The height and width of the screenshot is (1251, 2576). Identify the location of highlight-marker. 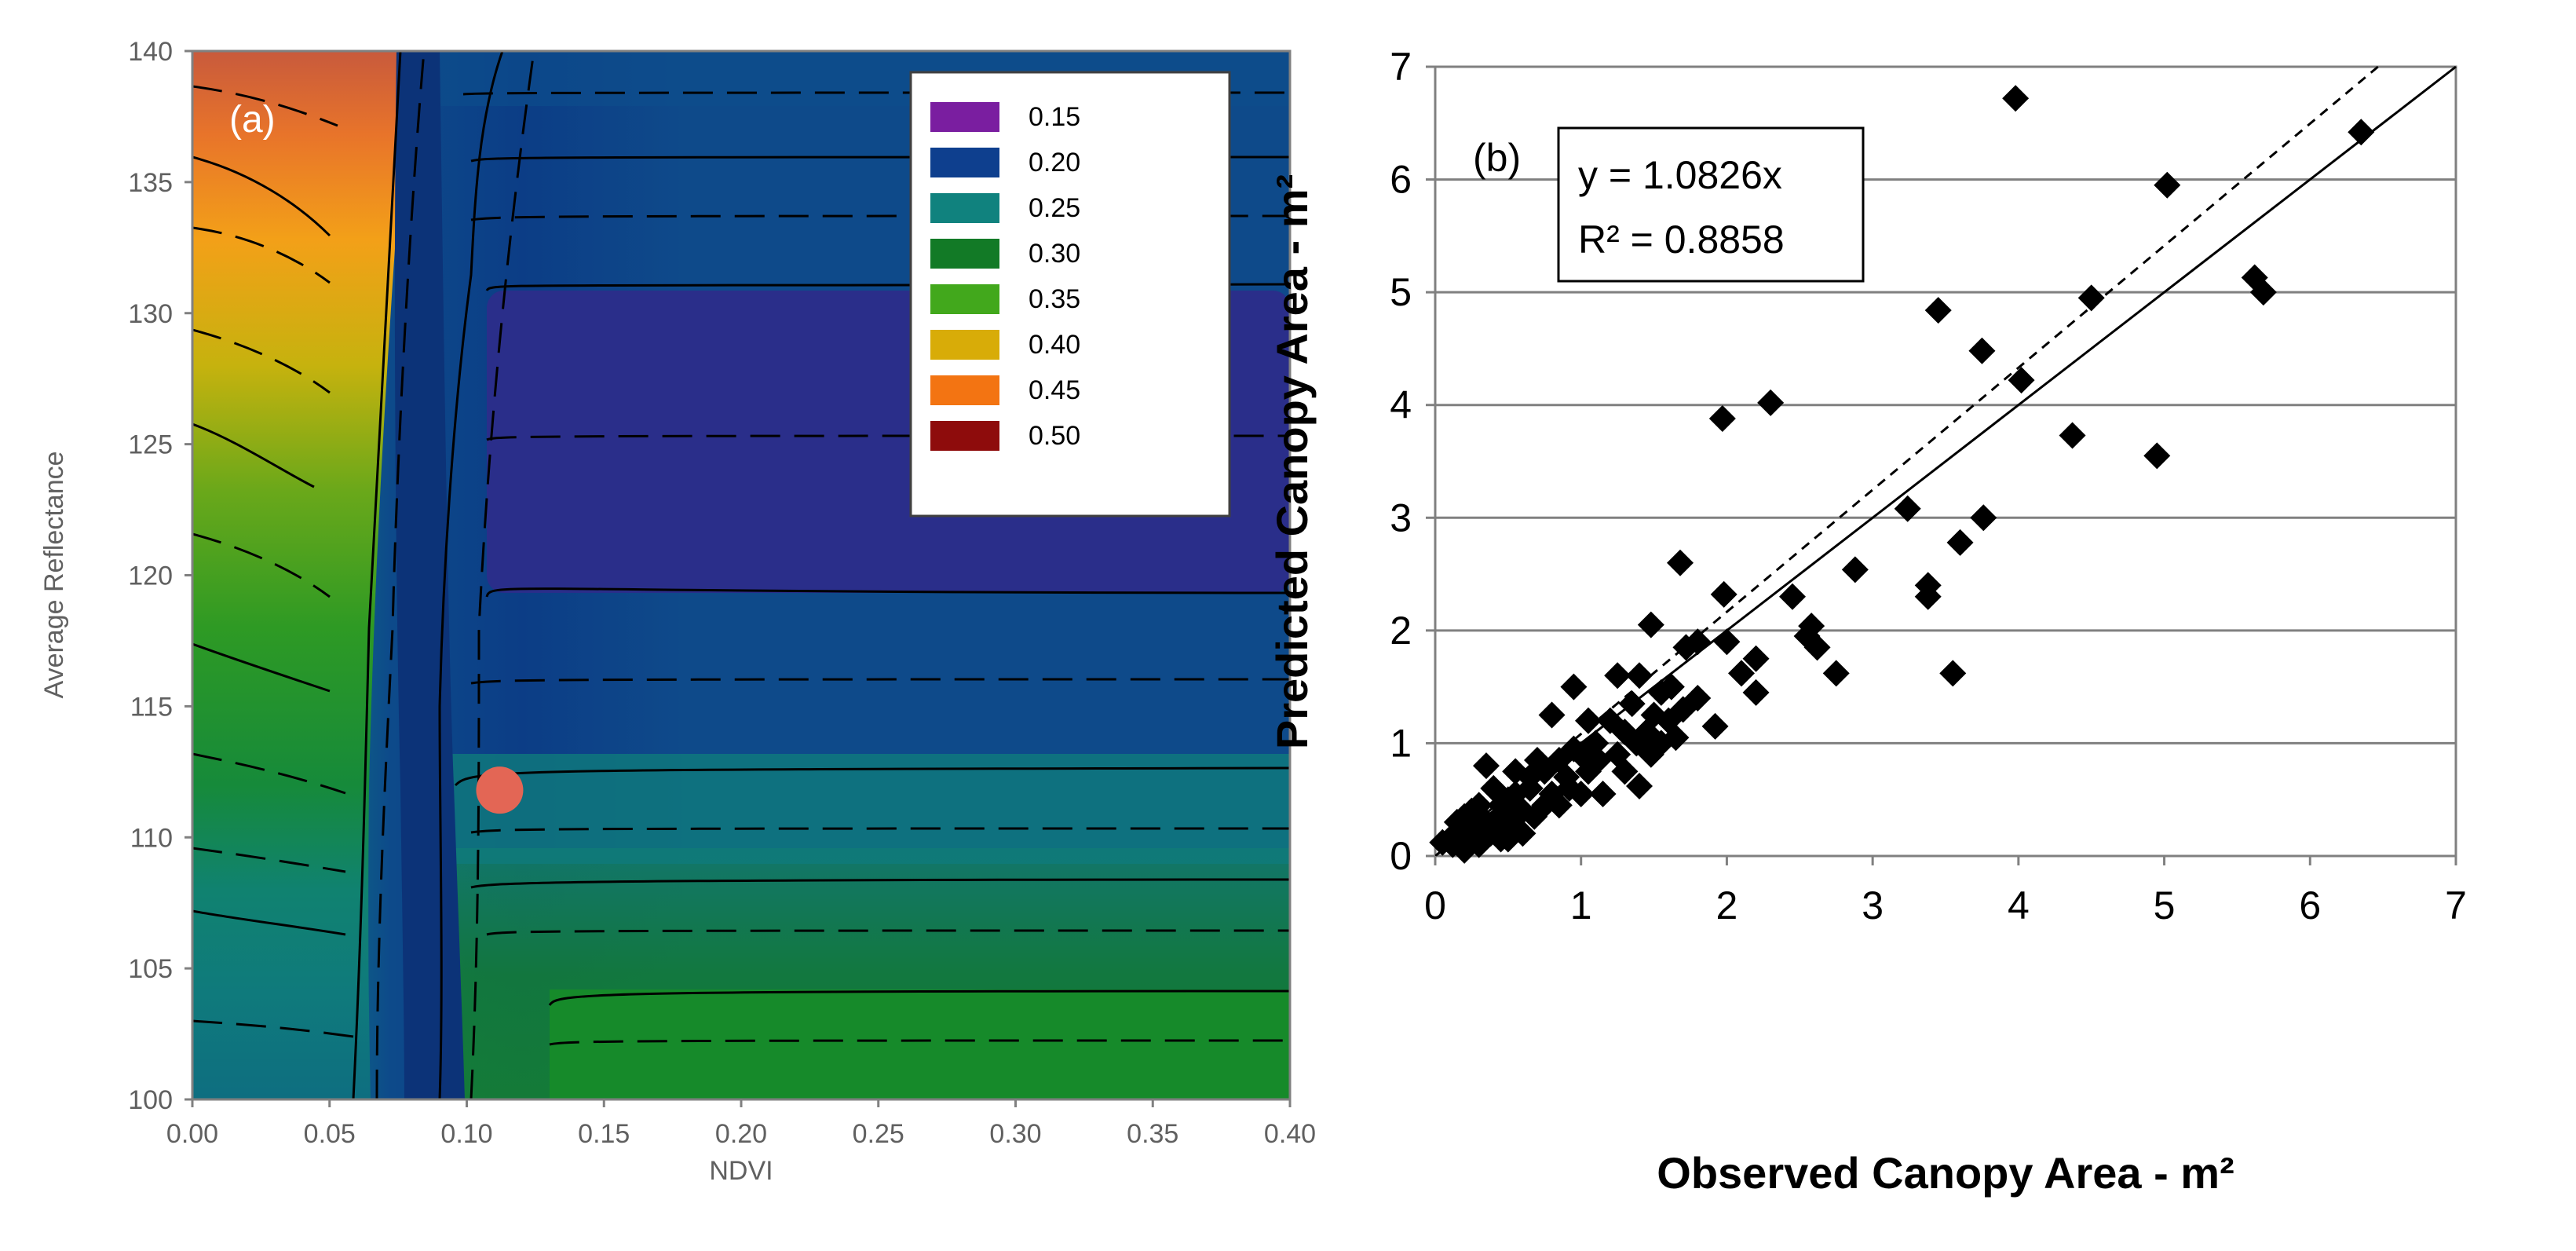
(500, 790).